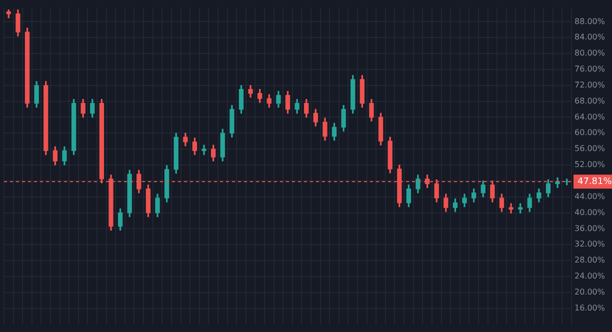 Image resolution: width=612 pixels, height=332 pixels. Describe the element at coordinates (590, 133) in the screenshot. I see `y-tick-label: 60.00%` at that location.